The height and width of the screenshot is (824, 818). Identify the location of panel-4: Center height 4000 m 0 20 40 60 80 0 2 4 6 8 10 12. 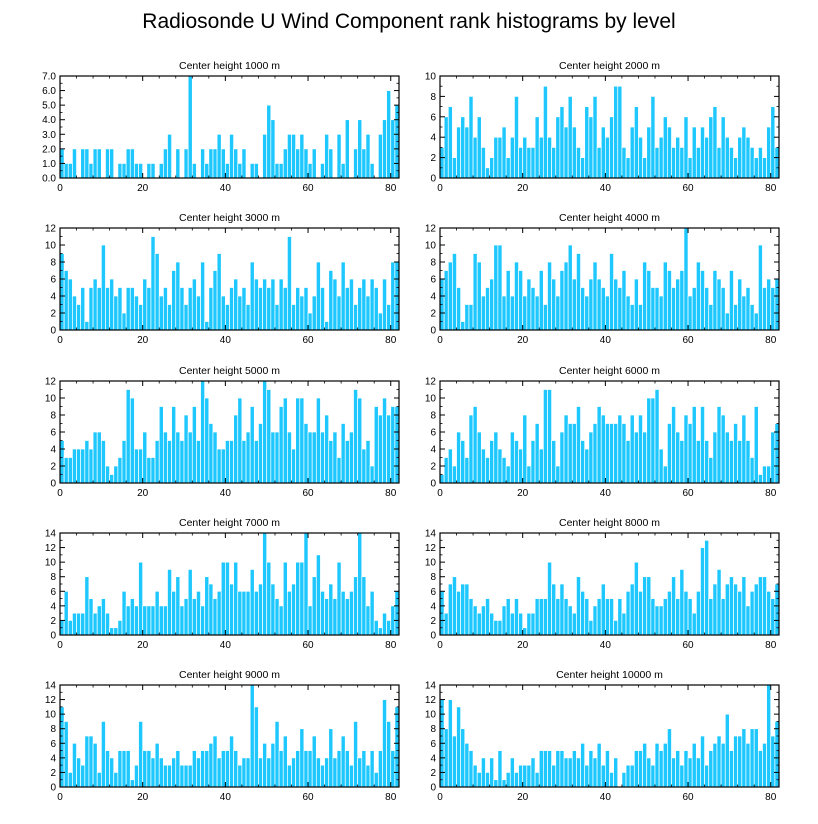
(602, 279).